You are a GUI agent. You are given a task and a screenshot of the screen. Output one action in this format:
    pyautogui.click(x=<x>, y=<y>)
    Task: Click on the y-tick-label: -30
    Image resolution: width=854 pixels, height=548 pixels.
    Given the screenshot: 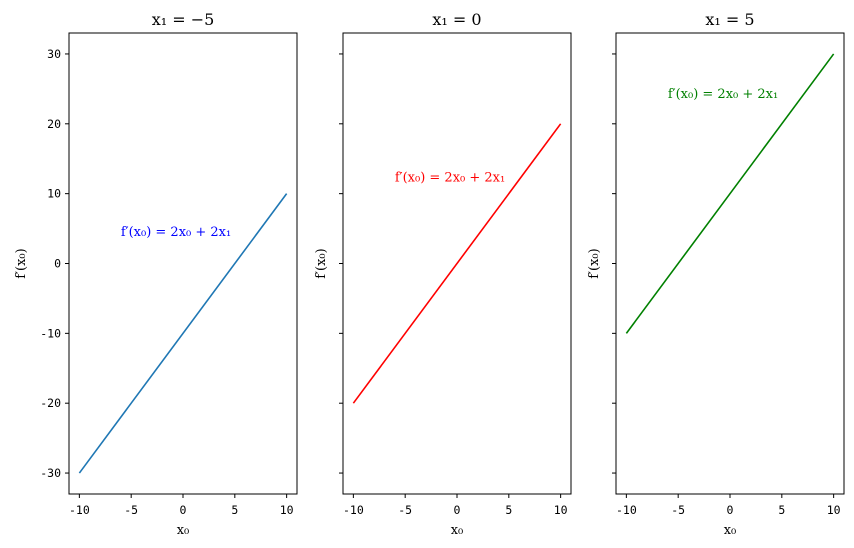 What is the action you would take?
    pyautogui.click(x=50, y=473)
    